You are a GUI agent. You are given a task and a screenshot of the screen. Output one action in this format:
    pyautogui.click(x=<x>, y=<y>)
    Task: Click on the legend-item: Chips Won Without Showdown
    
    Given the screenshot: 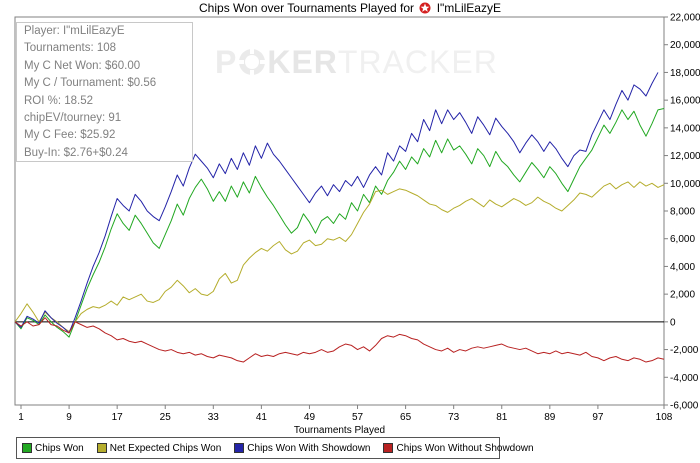 What is the action you would take?
    pyautogui.click(x=458, y=448)
    